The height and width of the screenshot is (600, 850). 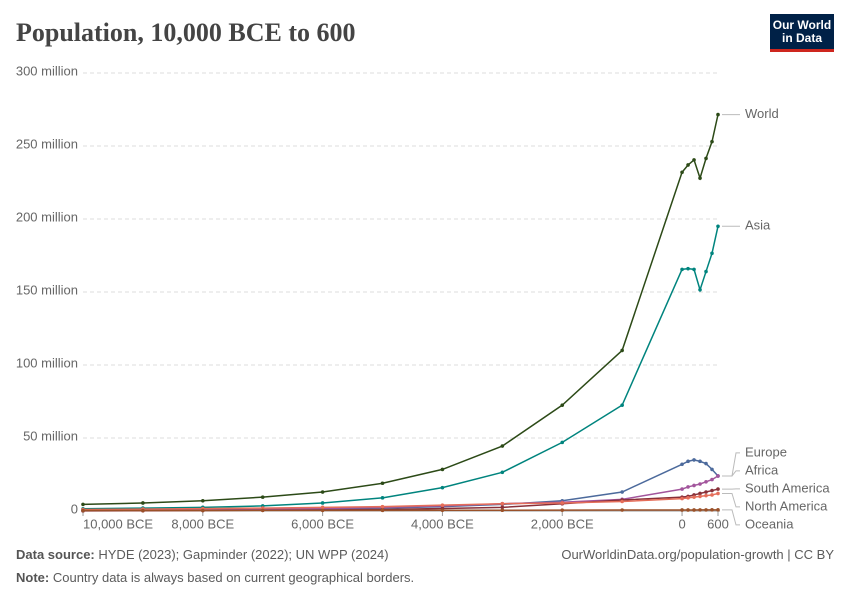 What do you see at coordinates (50, 435) in the screenshot?
I see `y-tick-label: 50 million` at bounding box center [50, 435].